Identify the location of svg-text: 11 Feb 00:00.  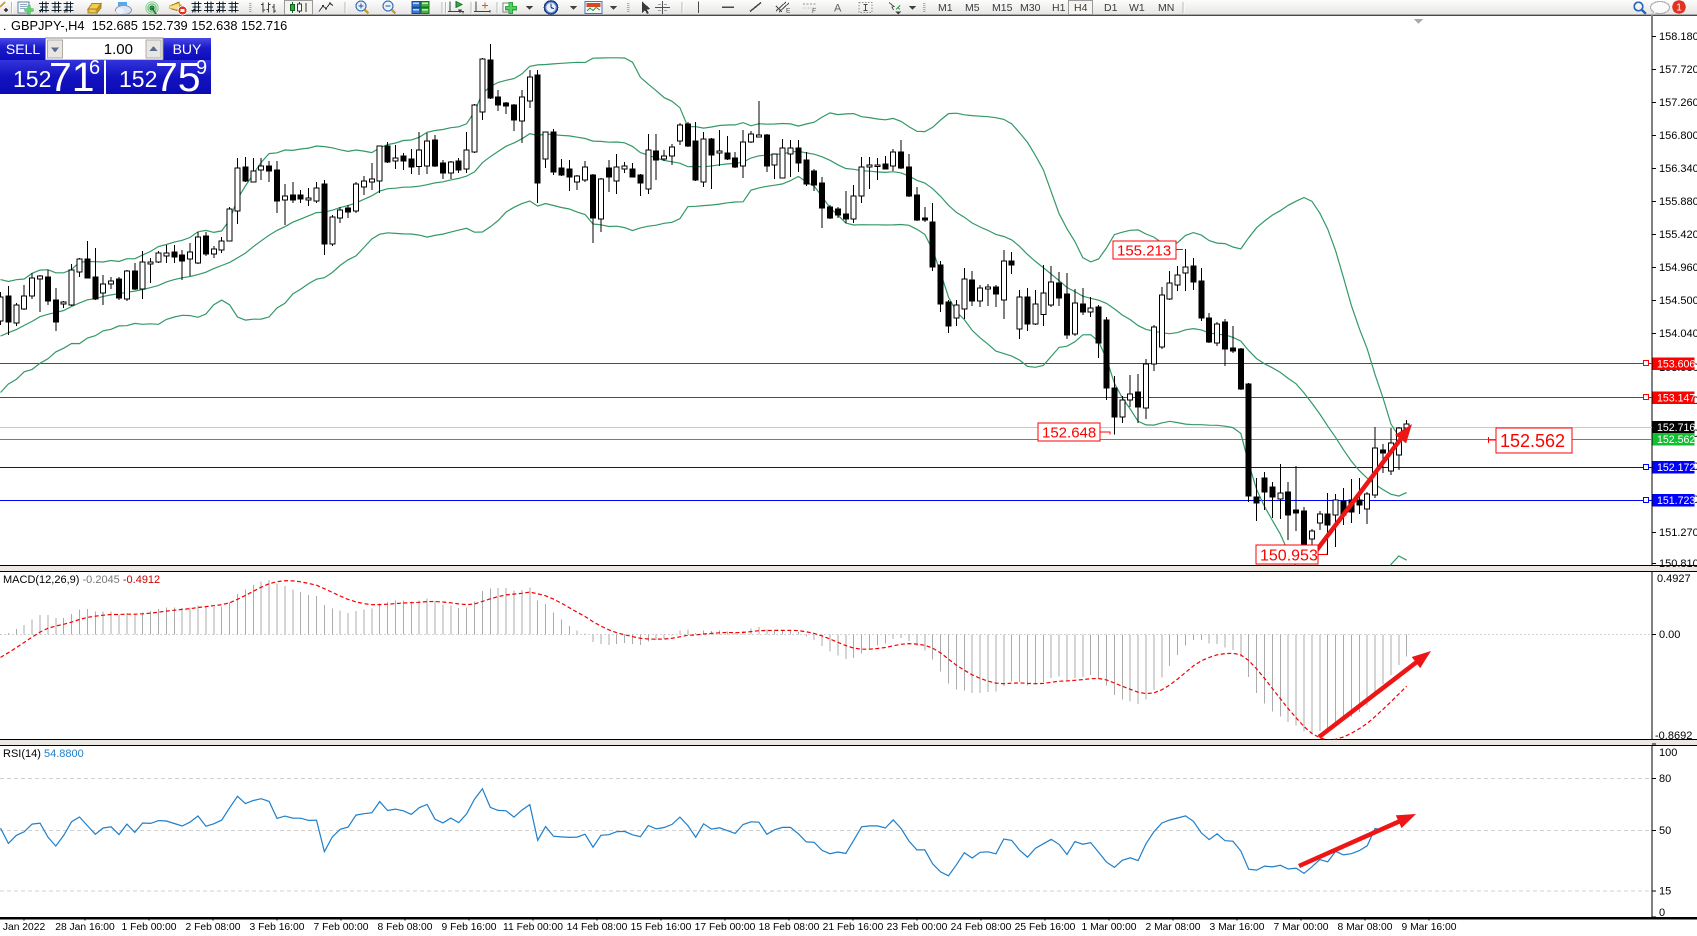
(533, 927).